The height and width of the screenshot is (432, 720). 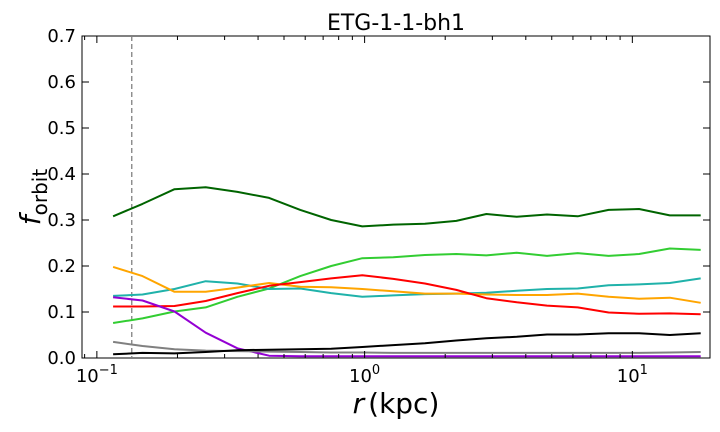 I want to click on x-tick-label-exp: 1, so click(x=644, y=370).